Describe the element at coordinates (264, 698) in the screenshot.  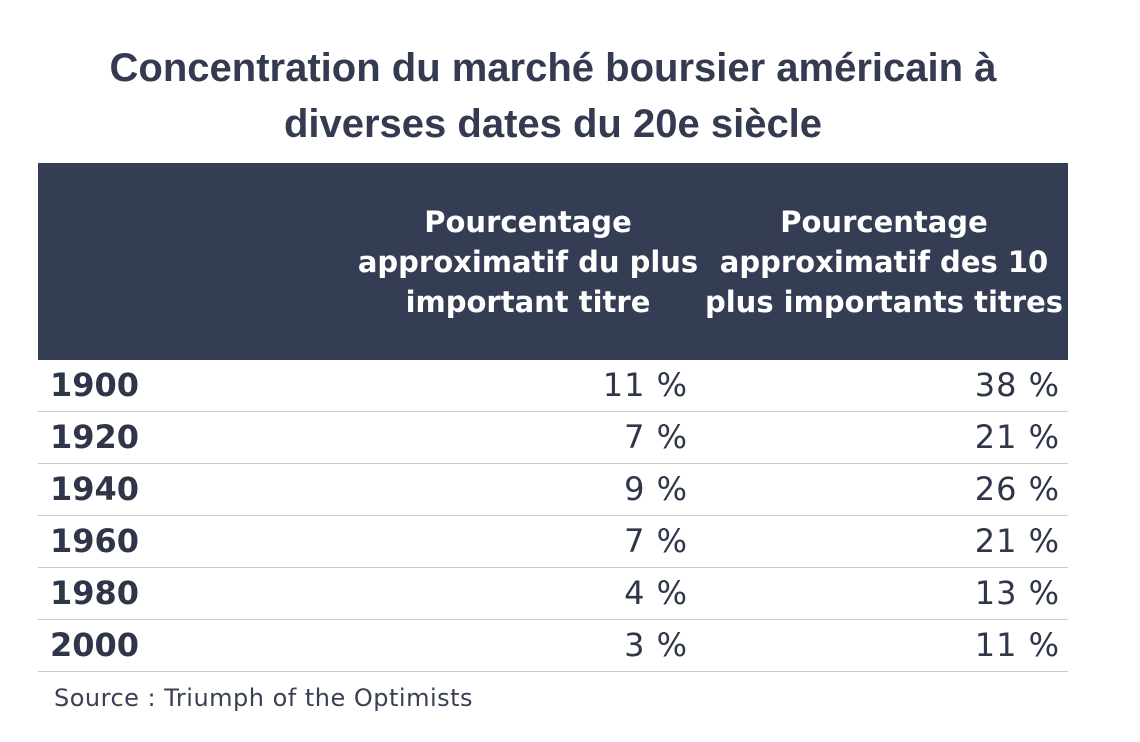
I see `source-note: Source : Triumph of the Optimists` at that location.